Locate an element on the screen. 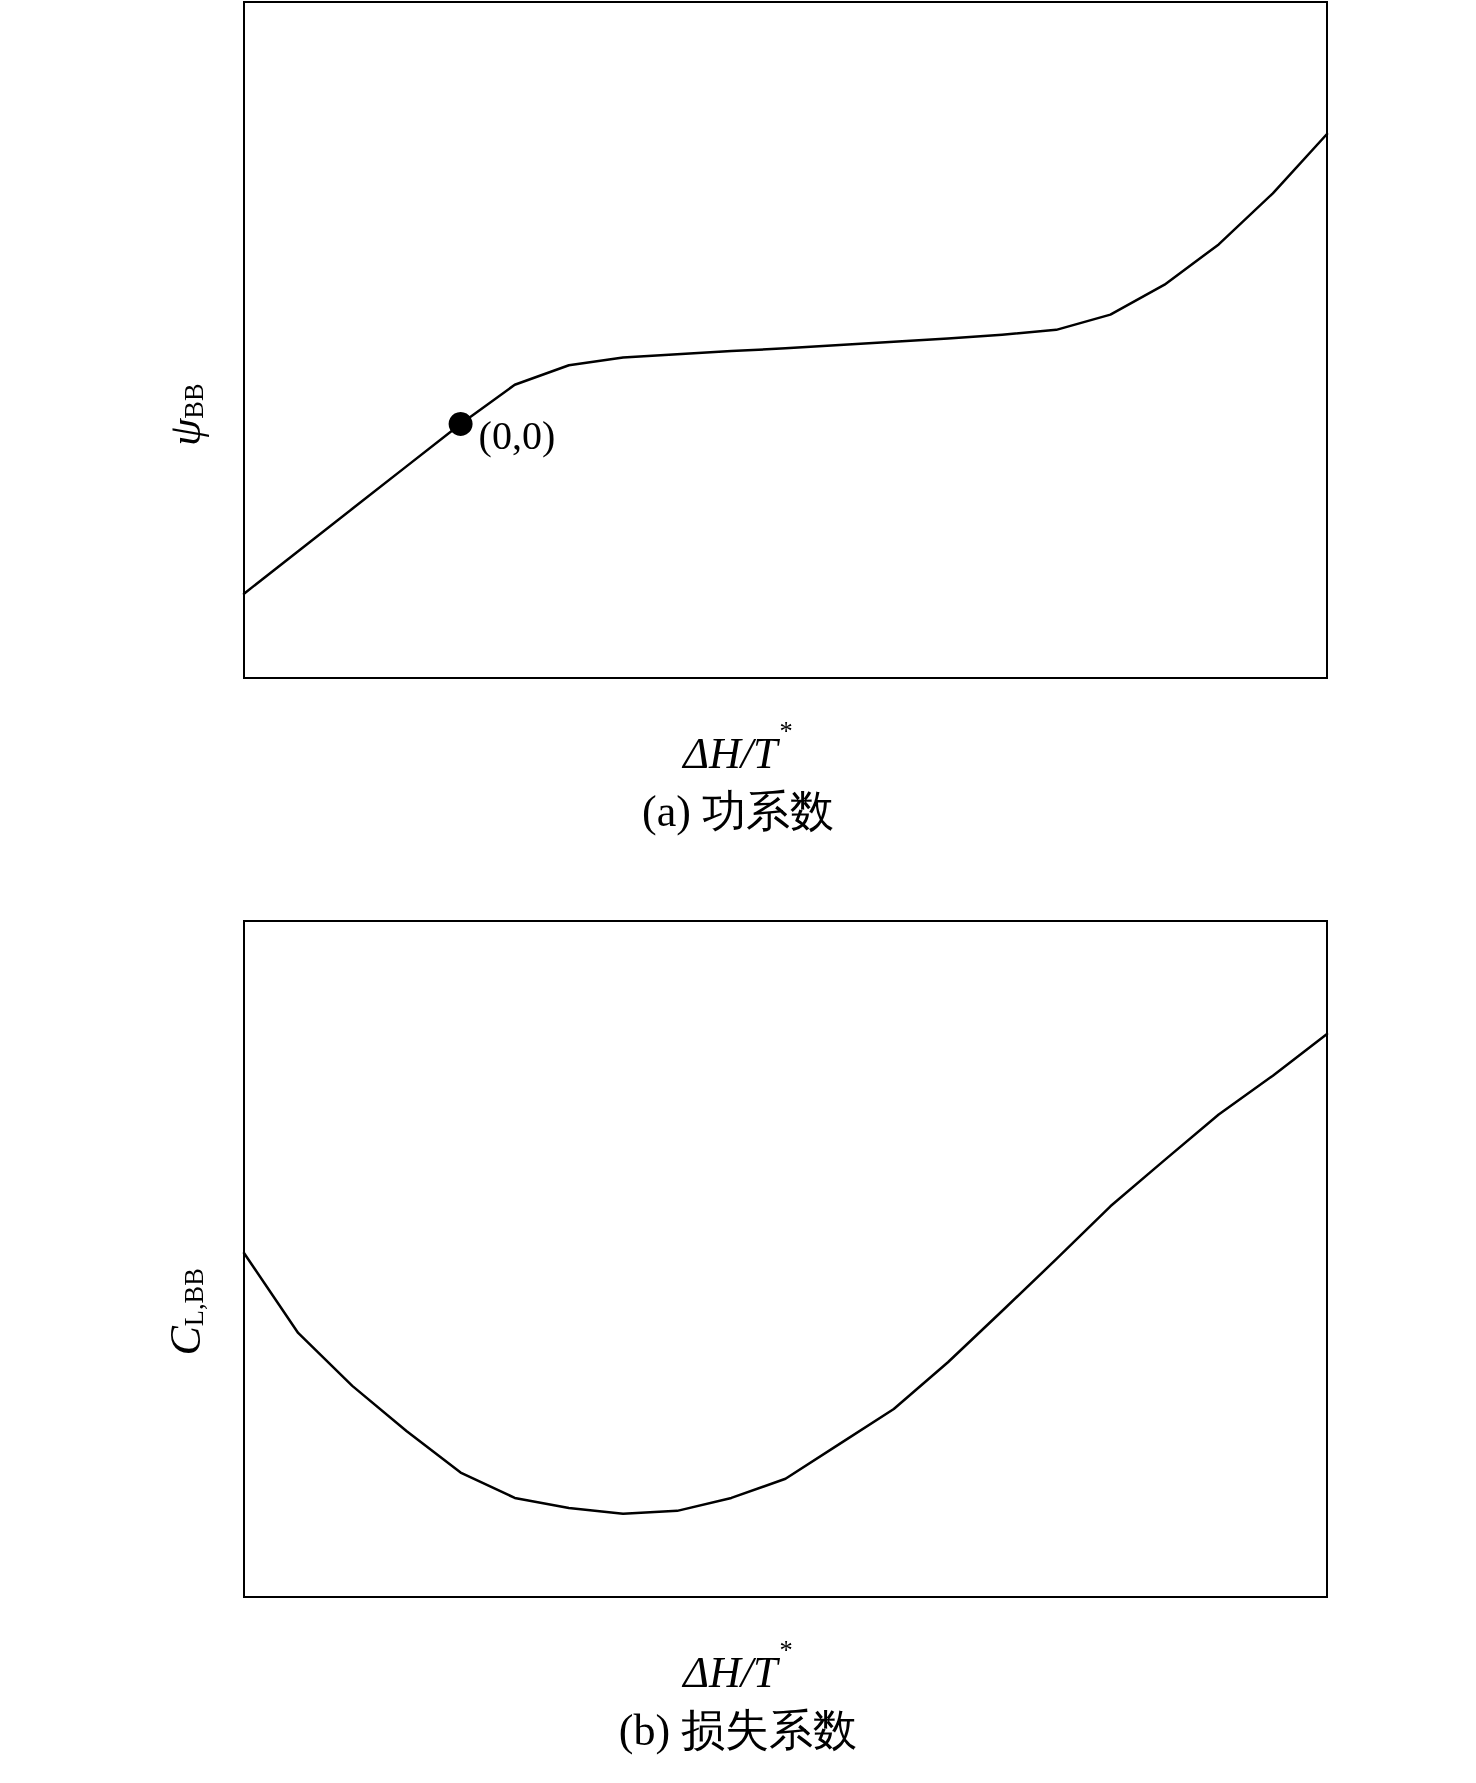  y-axis-title: ψBB is located at coordinates (185, 414).